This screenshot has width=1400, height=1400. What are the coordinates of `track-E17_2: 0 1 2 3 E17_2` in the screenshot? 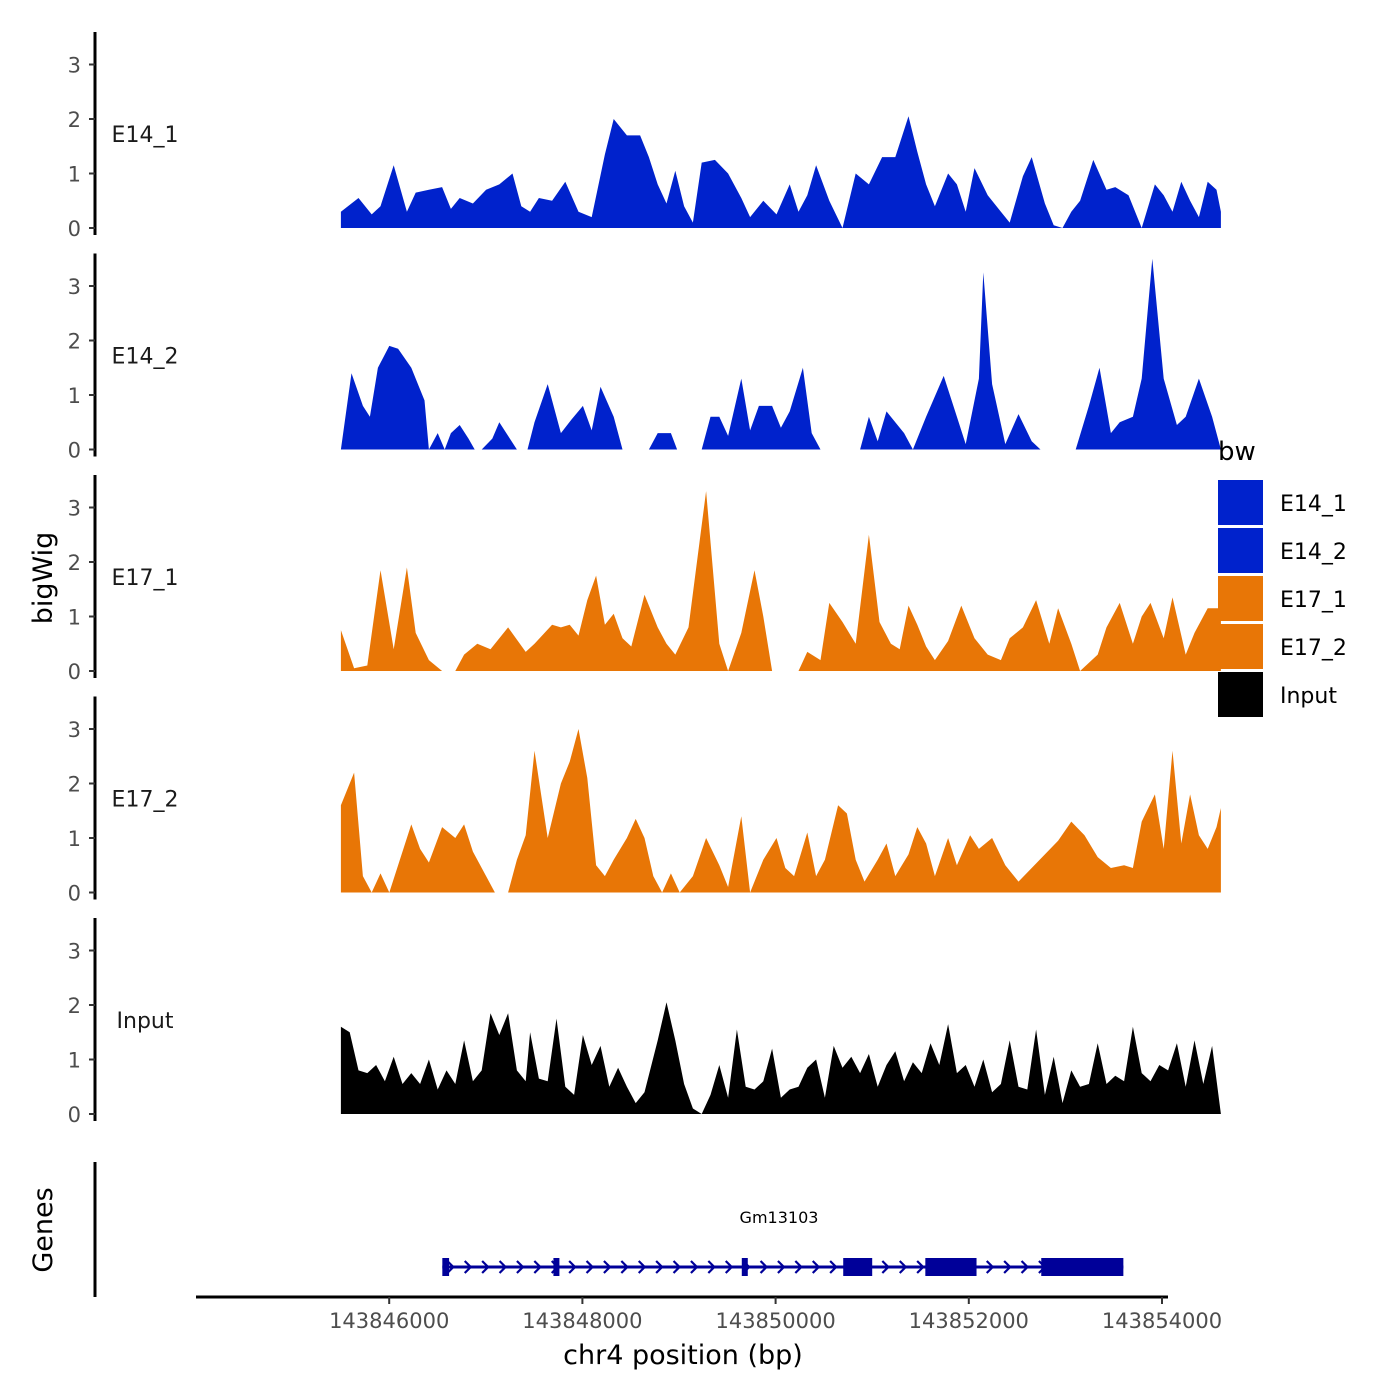 It's located at (644, 801).